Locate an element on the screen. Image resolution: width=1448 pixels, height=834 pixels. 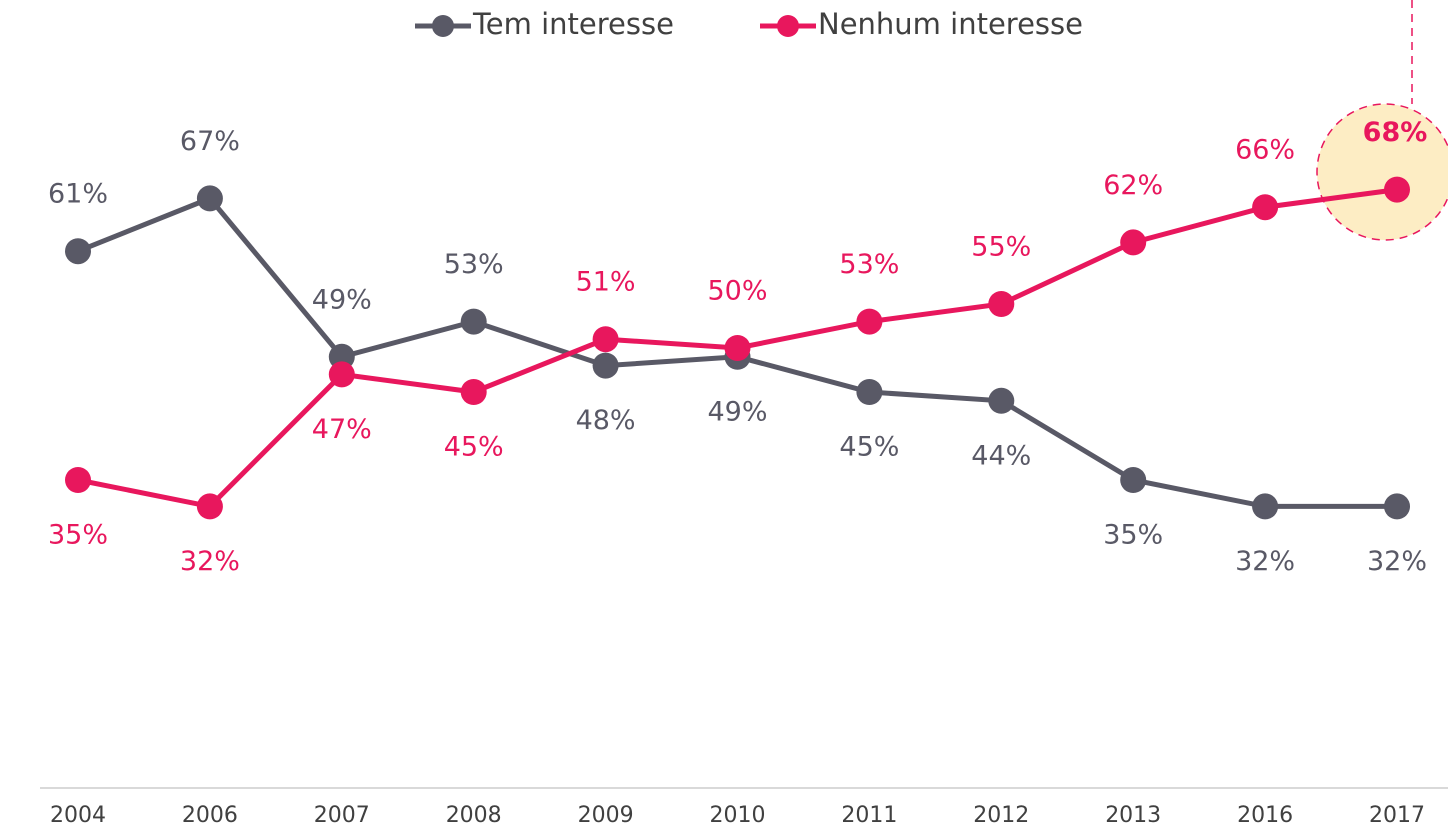
highlight-circle is located at coordinates (1382, 172).